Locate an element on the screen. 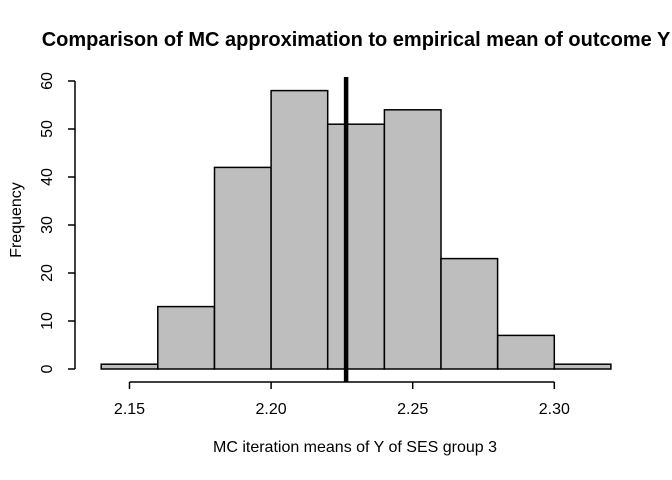  y-tick-label: 60 is located at coordinates (47, 81).